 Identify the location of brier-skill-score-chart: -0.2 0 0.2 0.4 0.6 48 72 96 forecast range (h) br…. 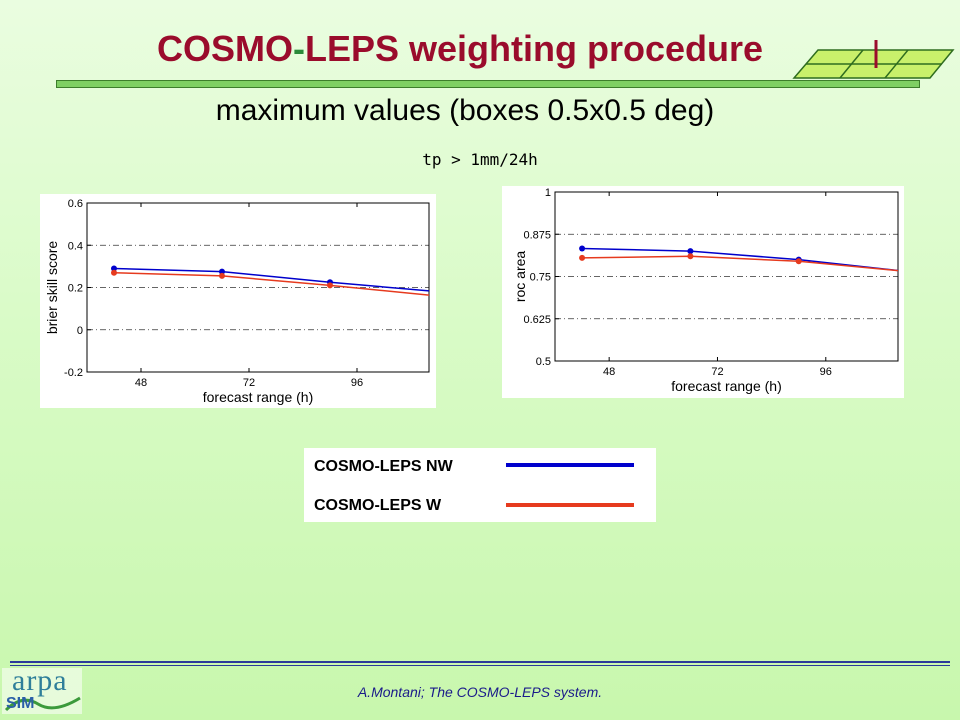
(238, 301).